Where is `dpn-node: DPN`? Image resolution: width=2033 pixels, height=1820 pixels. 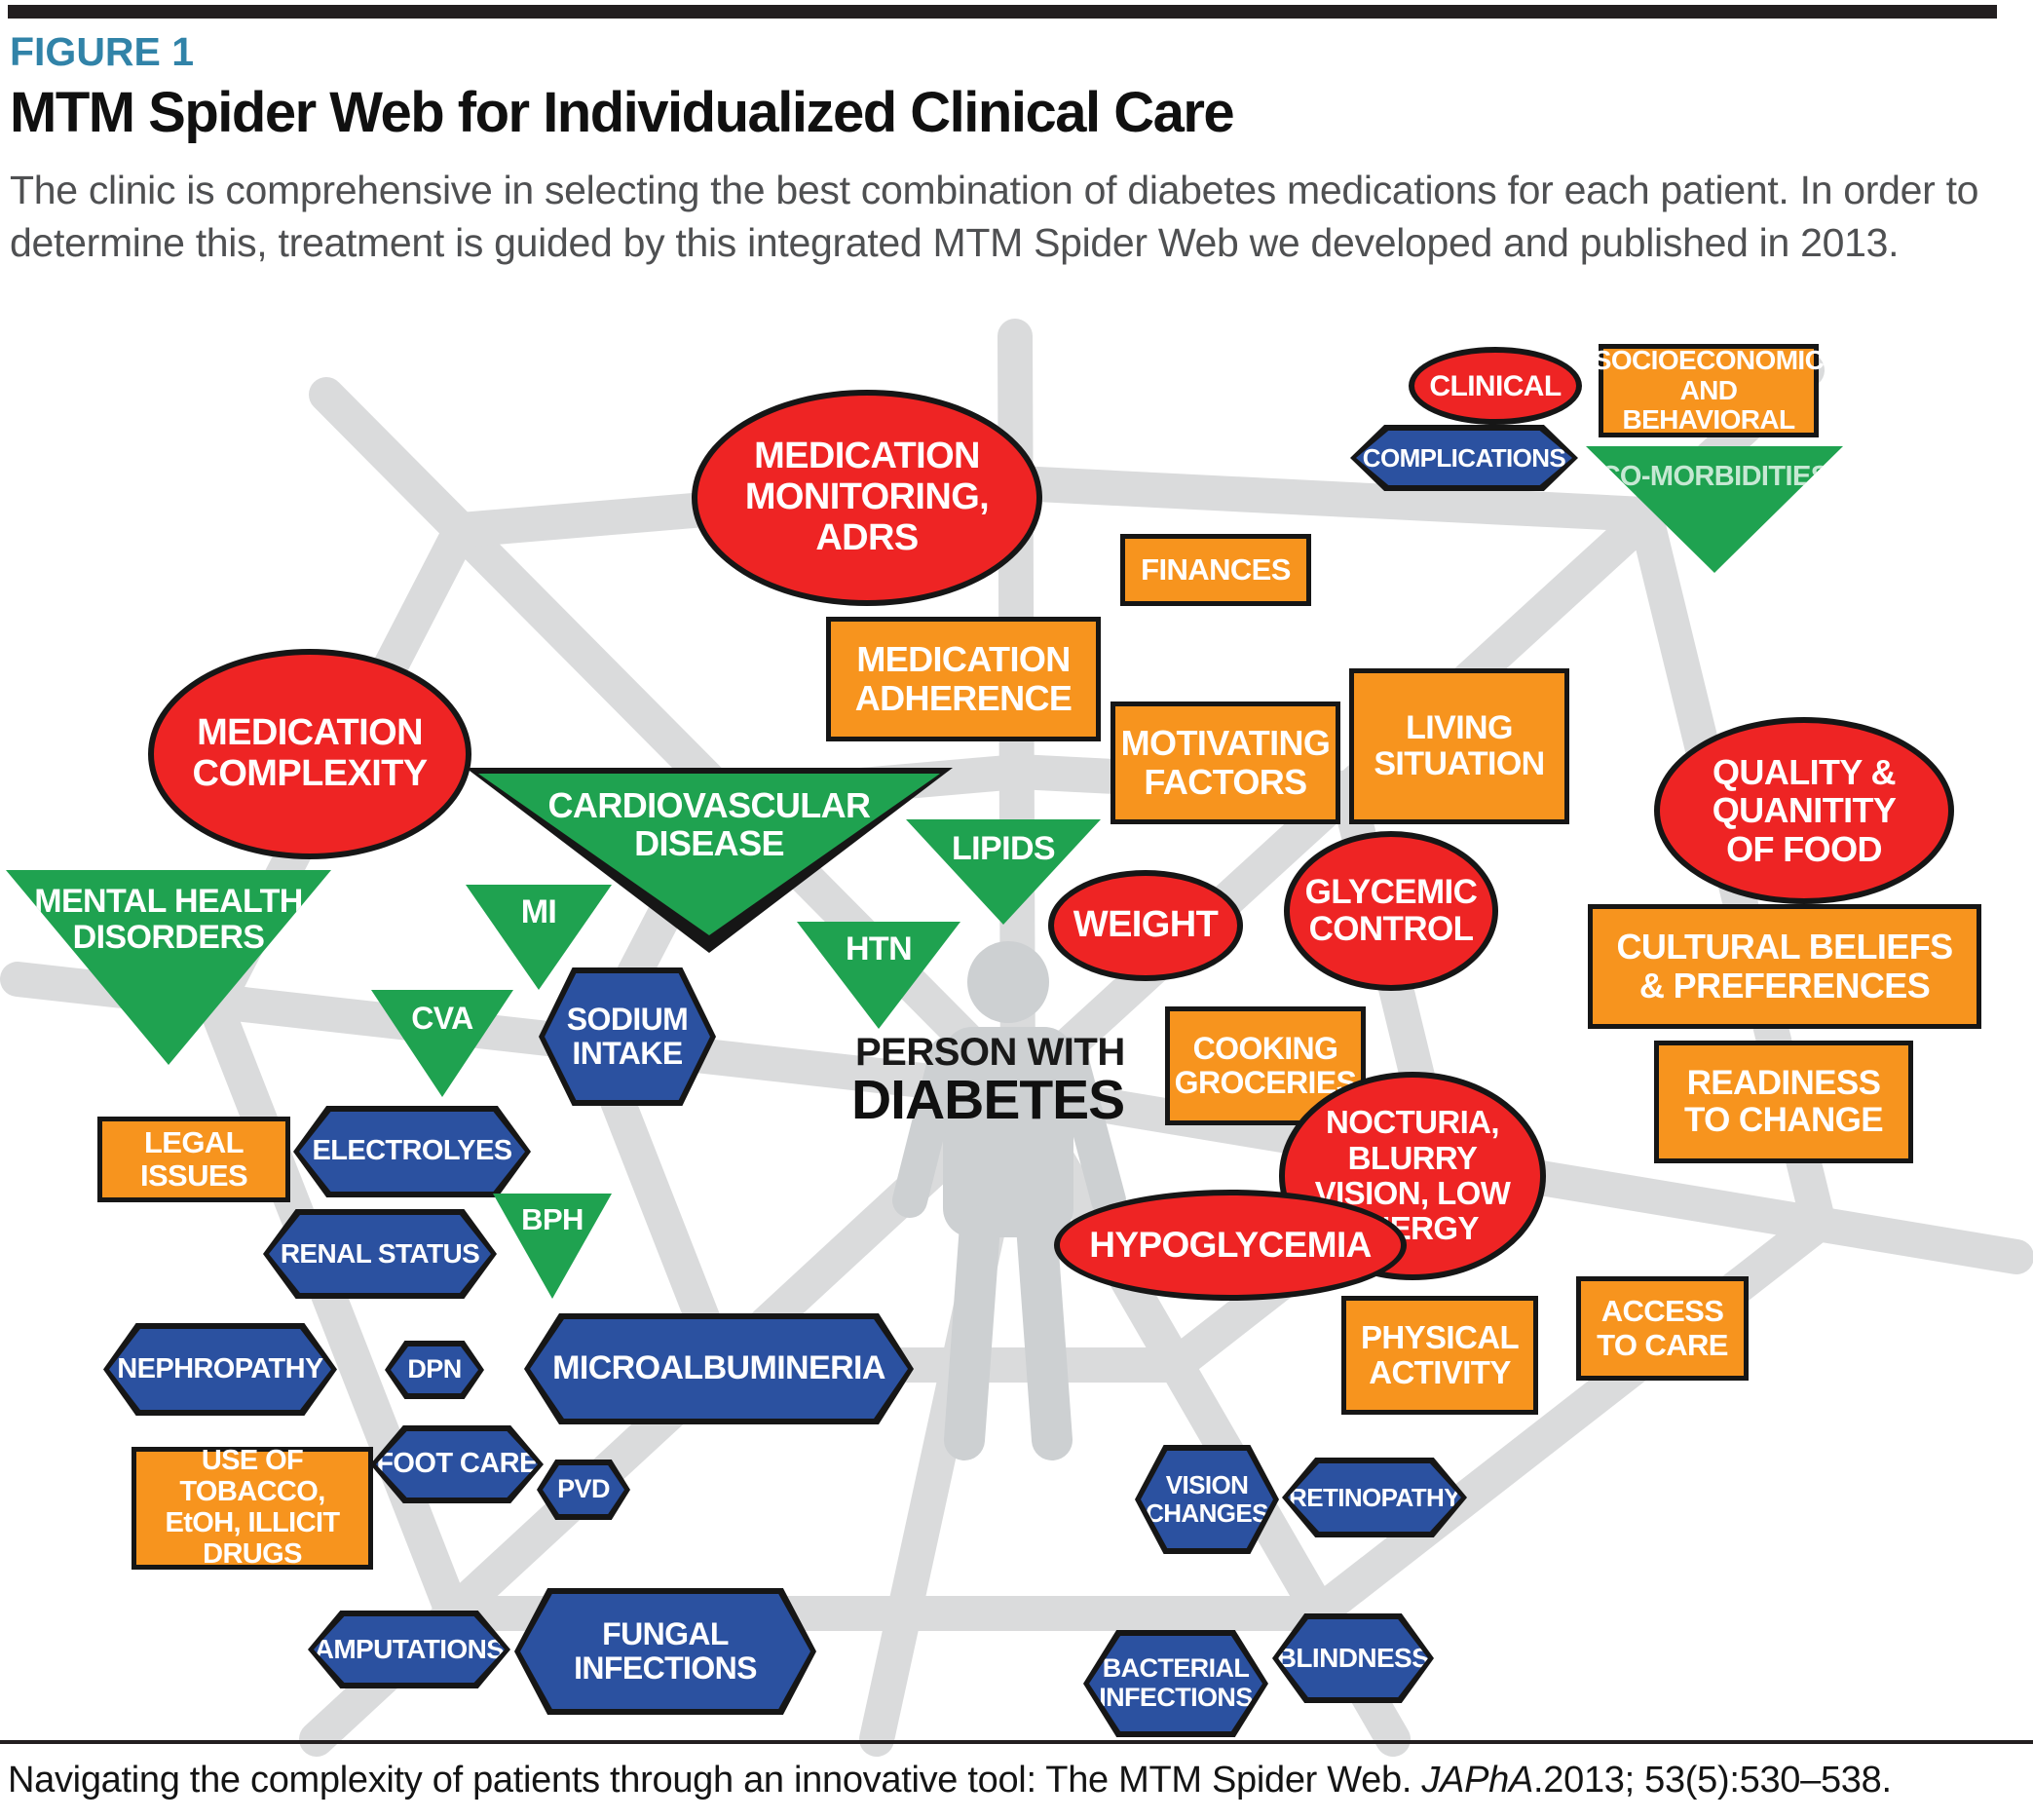 dpn-node: DPN is located at coordinates (434, 1370).